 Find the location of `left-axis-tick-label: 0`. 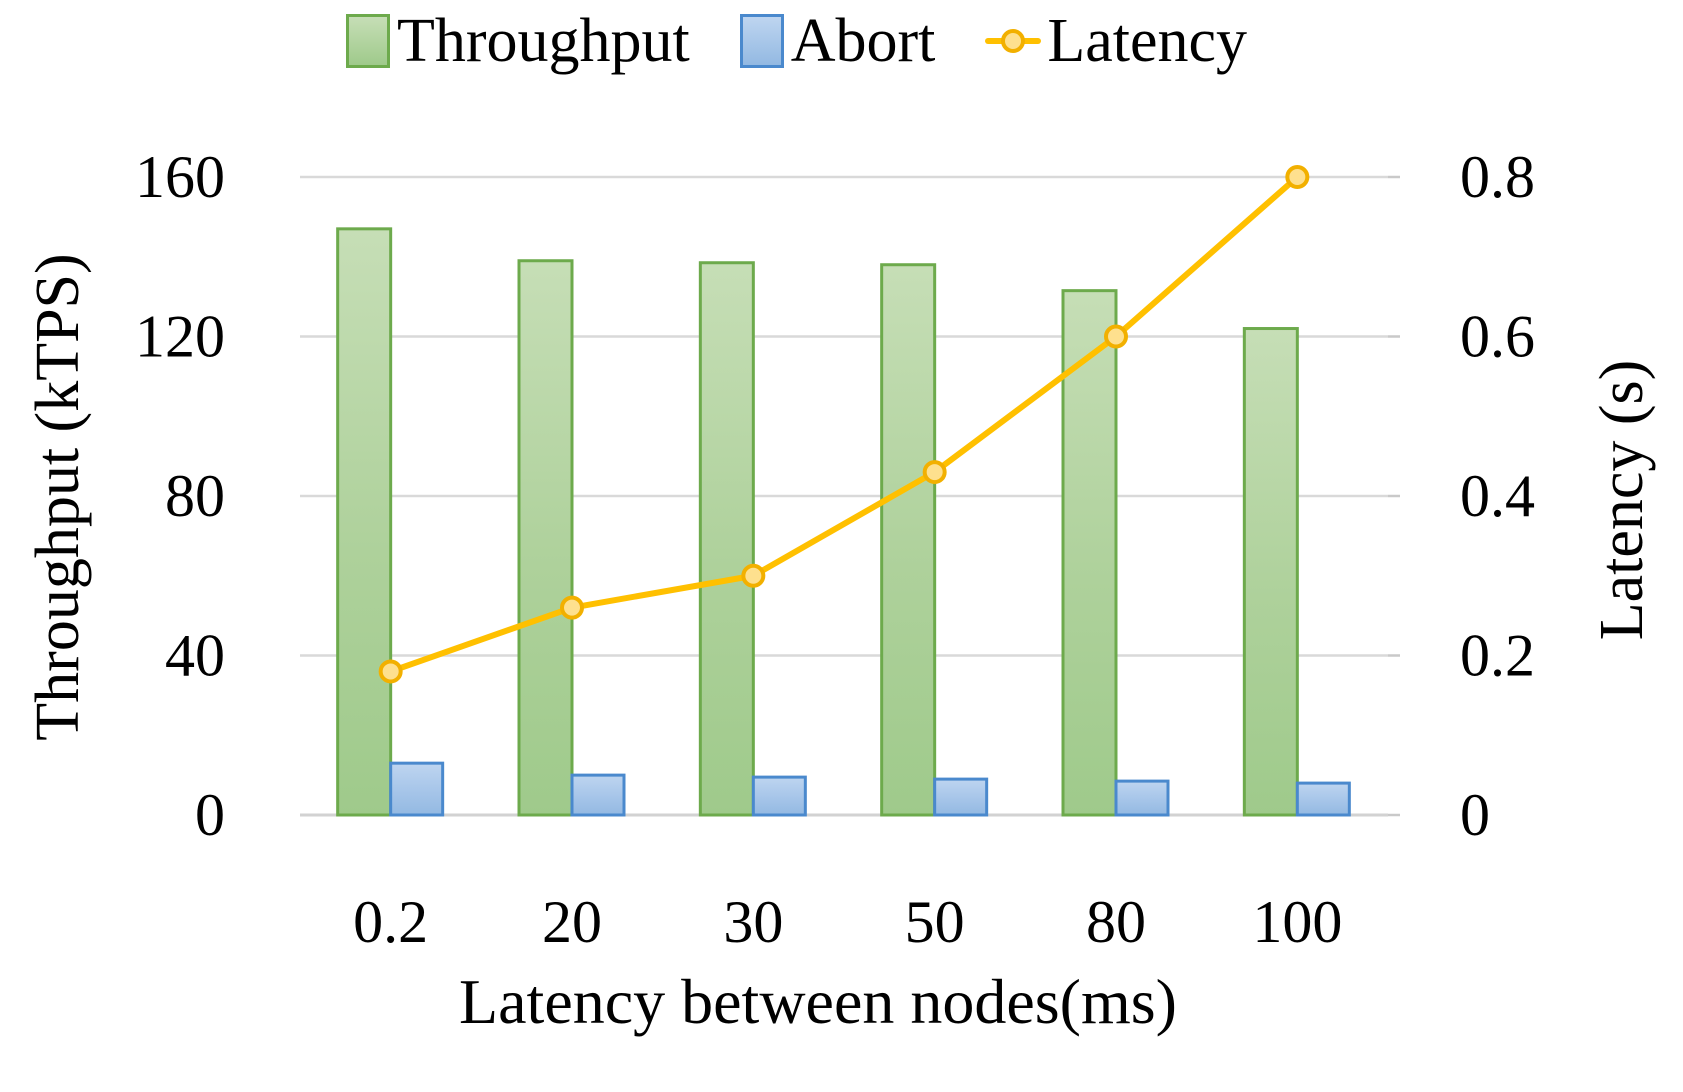

left-axis-tick-label: 0 is located at coordinates (210, 815).